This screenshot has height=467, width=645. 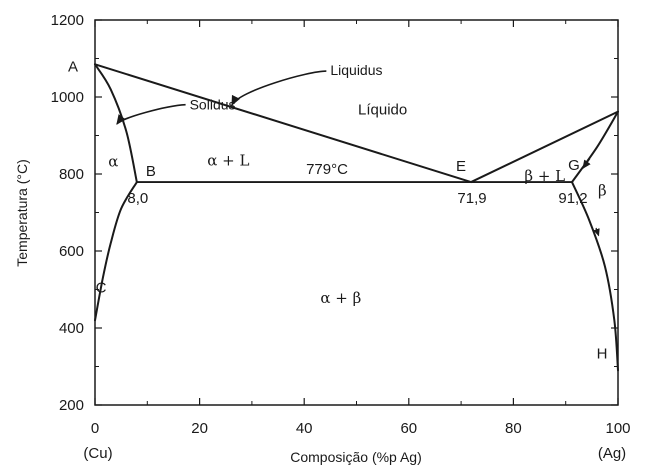 I want to click on y-axis-title: Temperatura (°C), so click(x=22, y=213).